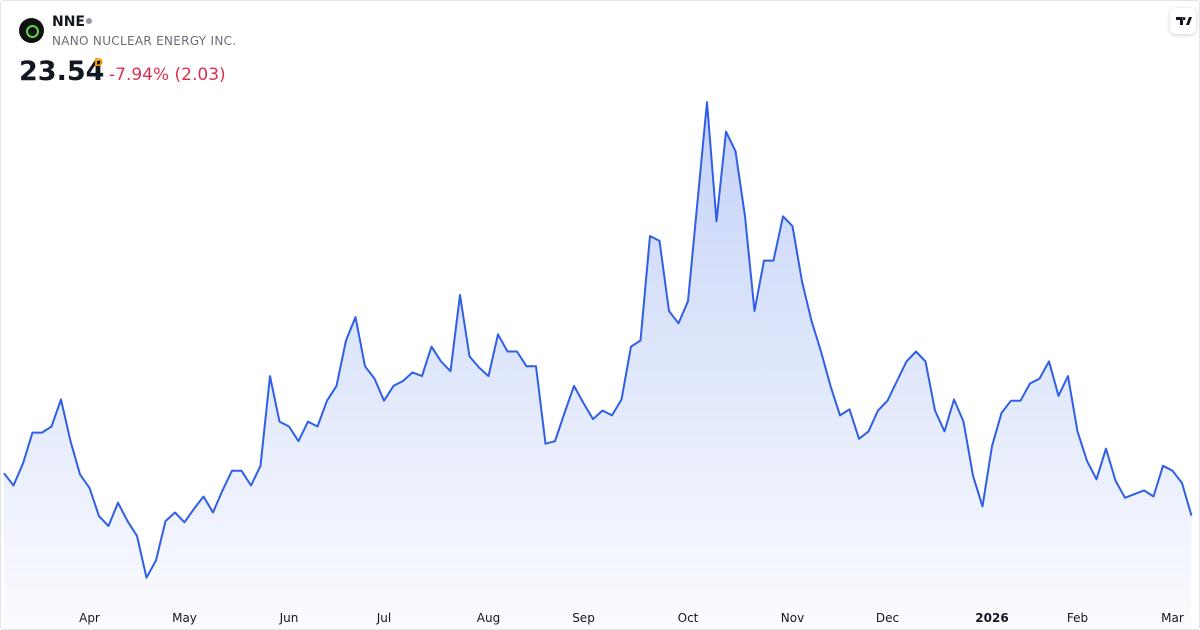 This screenshot has height=630, width=1200. What do you see at coordinates (184, 618) in the screenshot?
I see `x-tick-label: May` at bounding box center [184, 618].